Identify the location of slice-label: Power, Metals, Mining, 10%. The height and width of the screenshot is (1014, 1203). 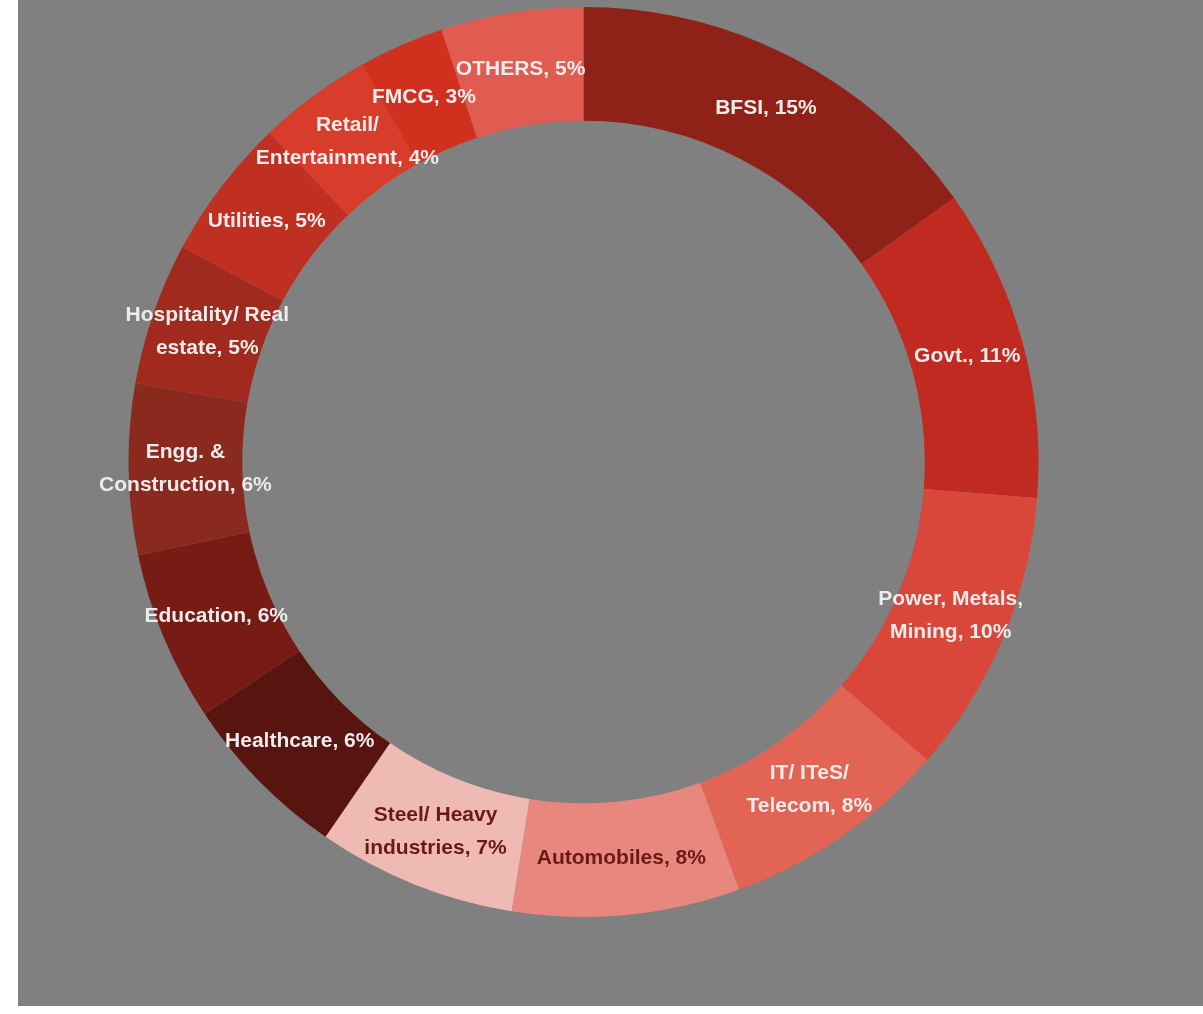
(951, 614).